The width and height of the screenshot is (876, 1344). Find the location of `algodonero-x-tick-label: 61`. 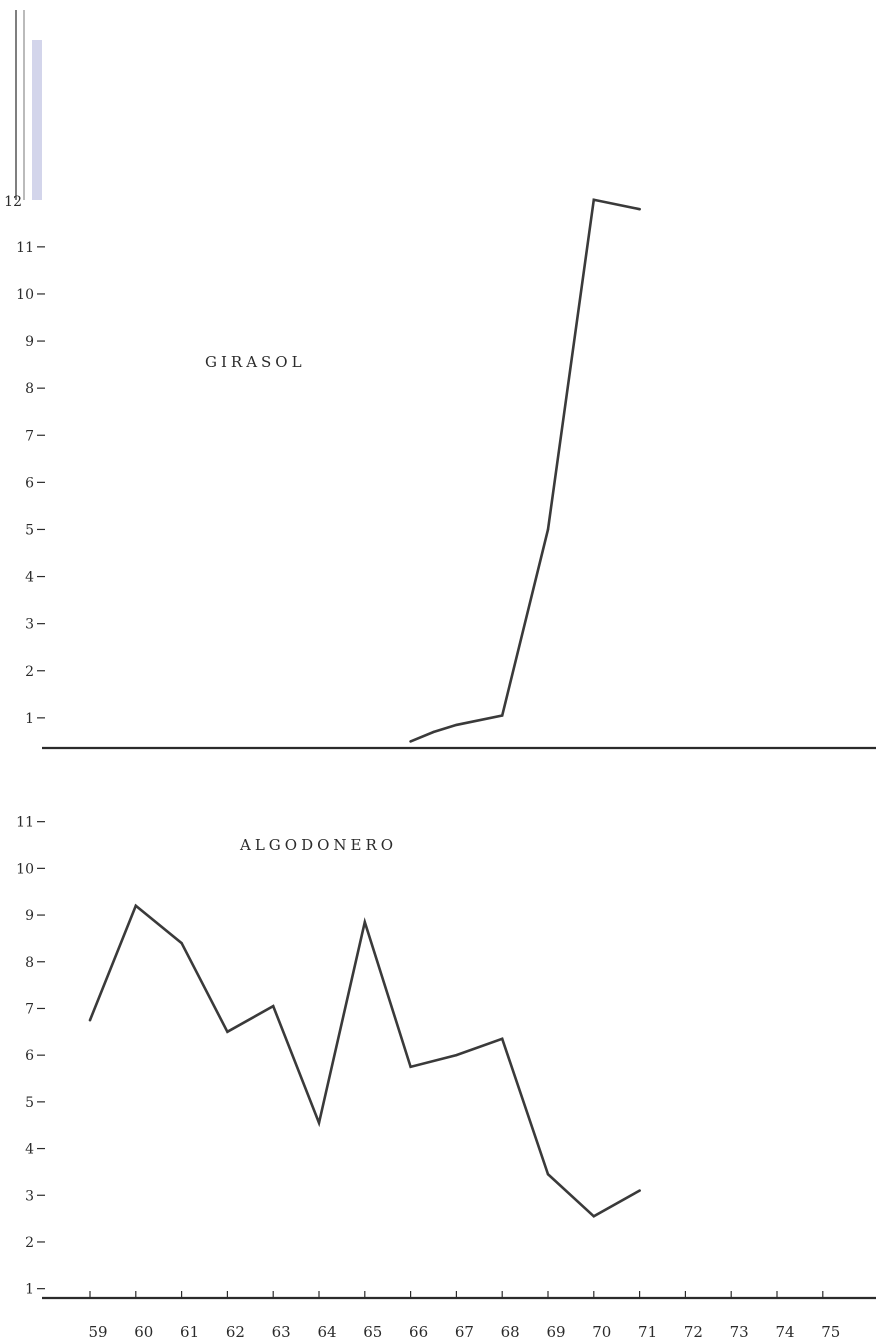

algodonero-x-tick-label: 61 is located at coordinates (189, 1332).